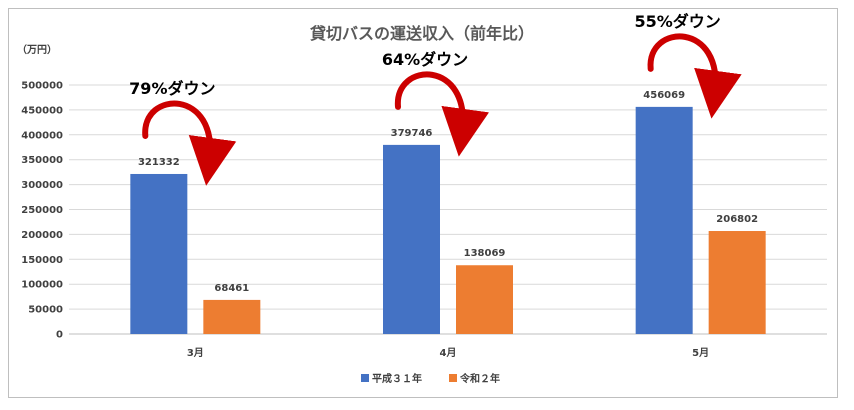 Image resolution: width=854 pixels, height=410 pixels. I want to click on y-tick-label: 150000, so click(42, 260).